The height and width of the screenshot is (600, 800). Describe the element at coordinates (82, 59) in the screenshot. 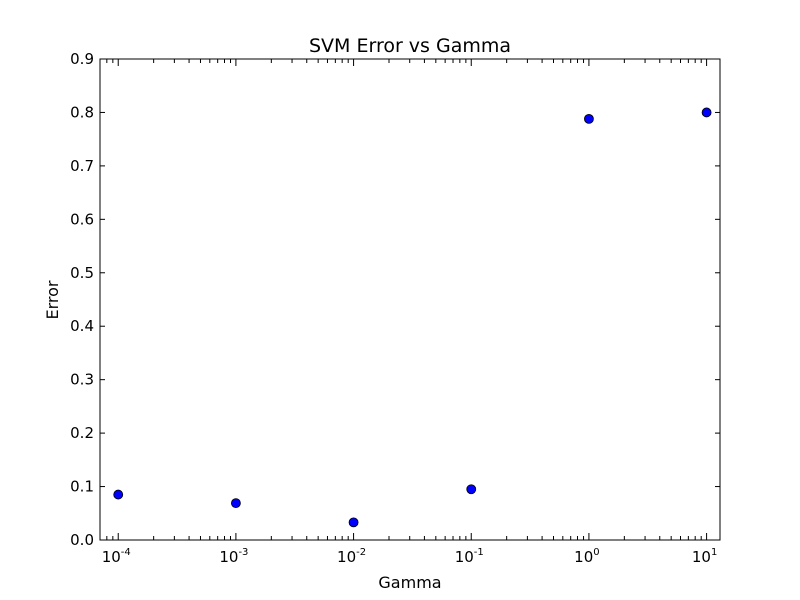

I see `y-tick-label: 0.9` at that location.